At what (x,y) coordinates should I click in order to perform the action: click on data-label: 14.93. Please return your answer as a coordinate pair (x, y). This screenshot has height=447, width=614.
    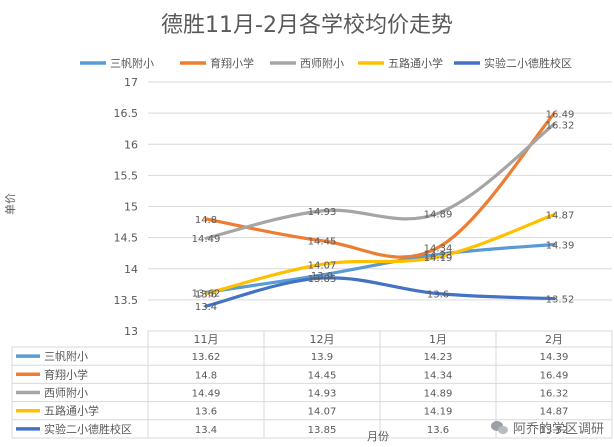
    Looking at the image, I should click on (322, 212).